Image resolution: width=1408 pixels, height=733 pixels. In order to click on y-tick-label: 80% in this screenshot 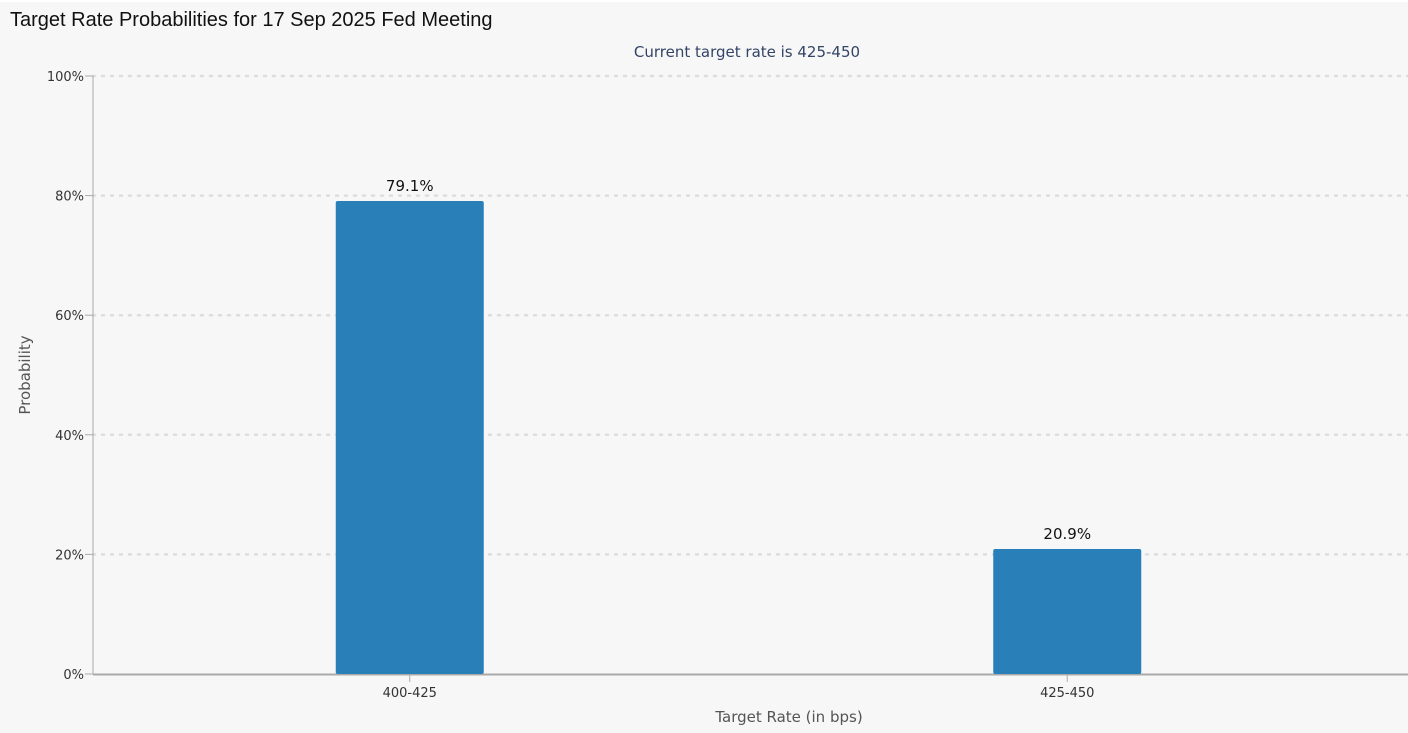, I will do `click(69, 197)`.